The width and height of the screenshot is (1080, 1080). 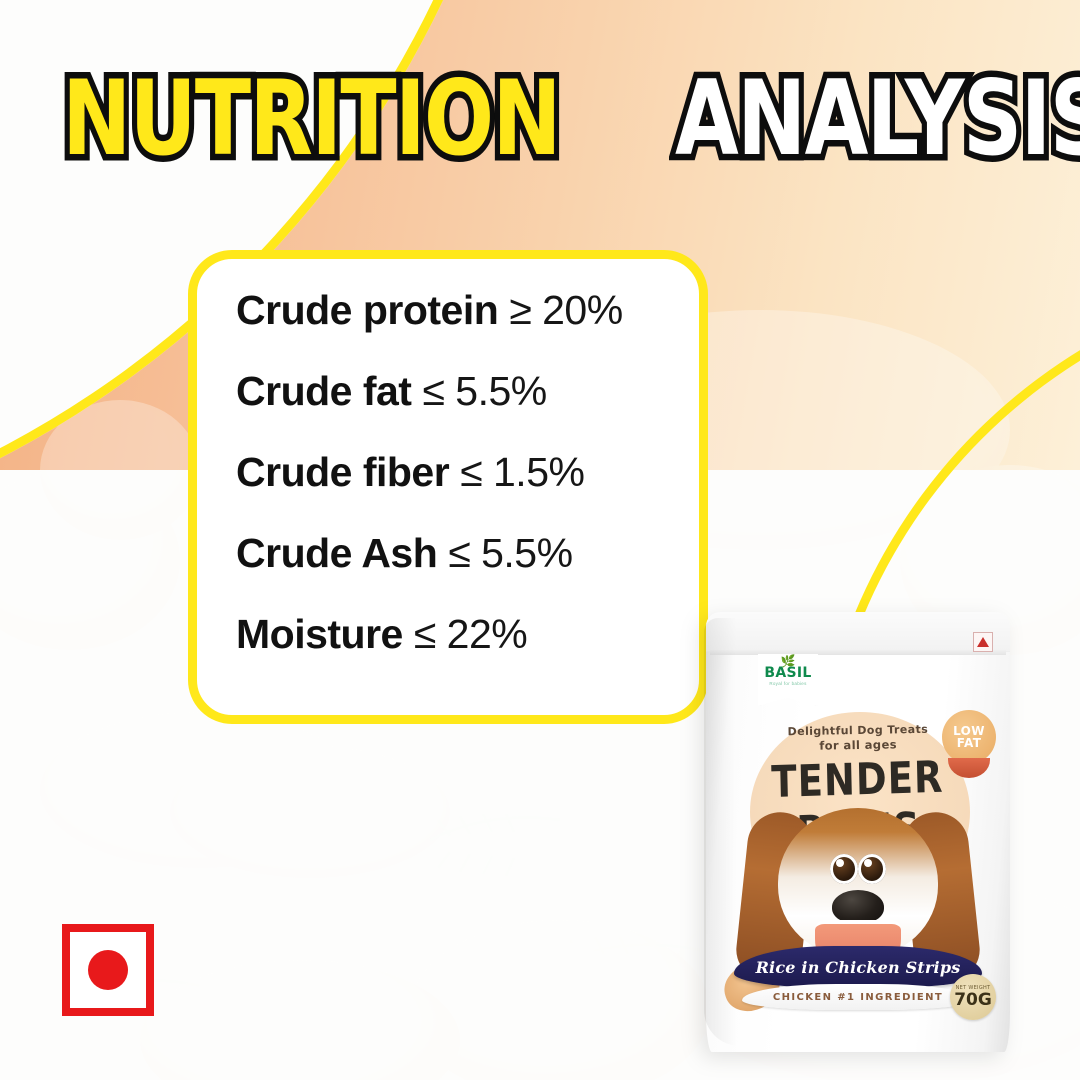 What do you see at coordinates (858, 907) in the screenshot?
I see `dog-nose` at bounding box center [858, 907].